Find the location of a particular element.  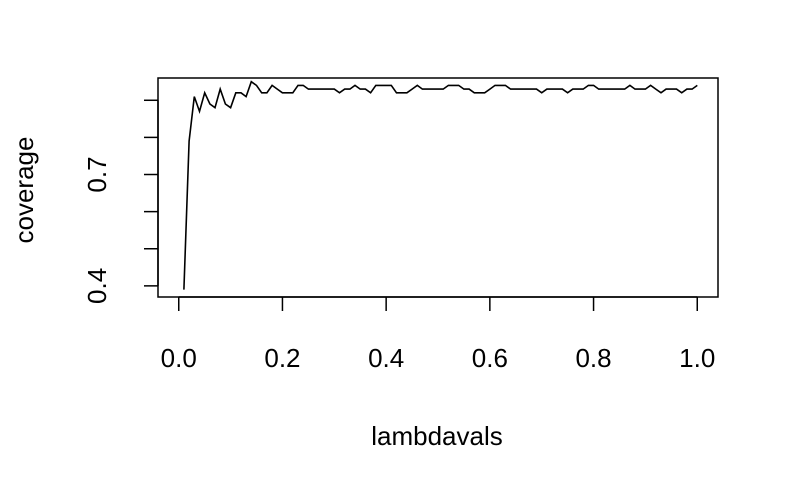

y-tick-label: 0.4 is located at coordinates (97, 286).